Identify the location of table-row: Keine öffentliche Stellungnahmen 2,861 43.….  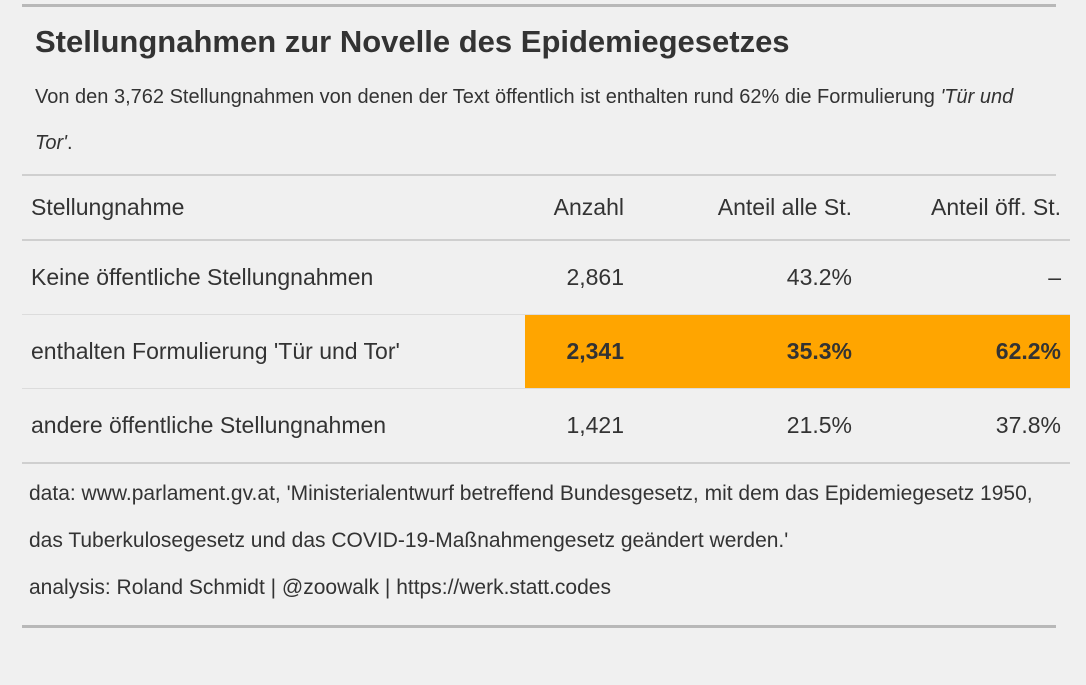
(546, 277).